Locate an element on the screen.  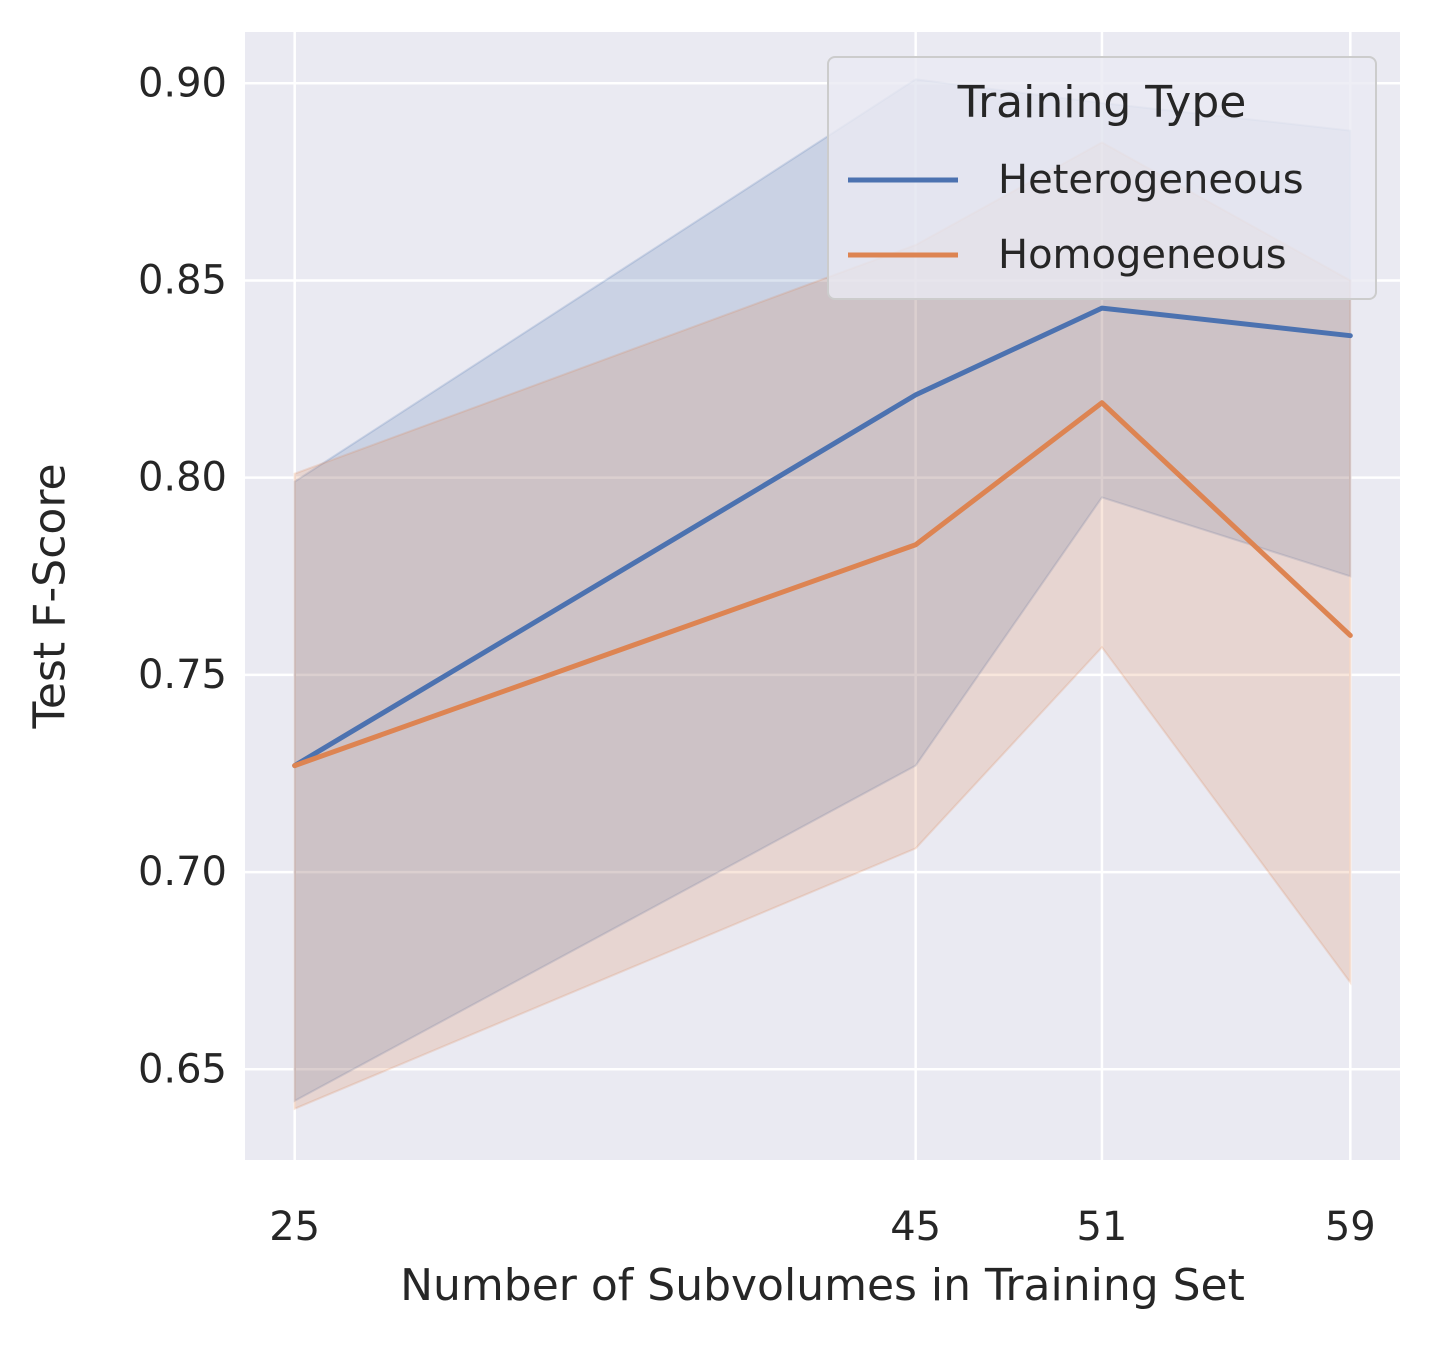
x-tick-label: 59 is located at coordinates (1350, 1227).